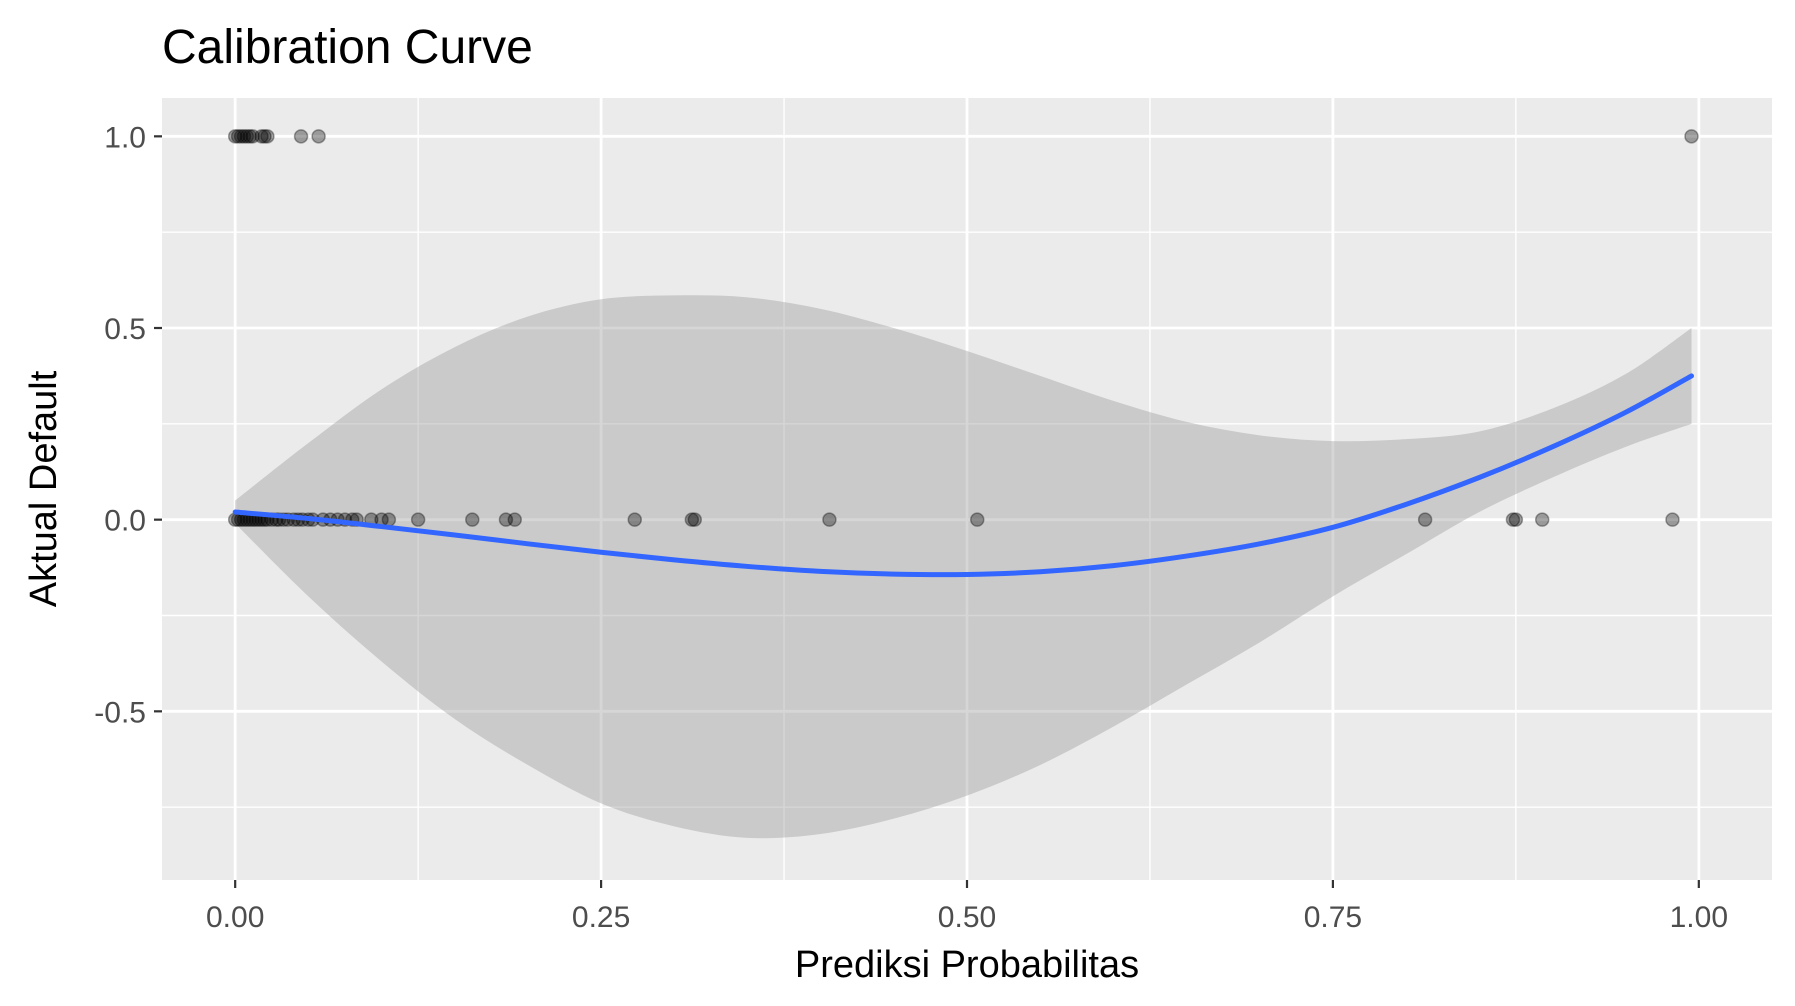  Describe the element at coordinates (967, 917) in the screenshot. I see `x-tick-label: 0.50` at that location.